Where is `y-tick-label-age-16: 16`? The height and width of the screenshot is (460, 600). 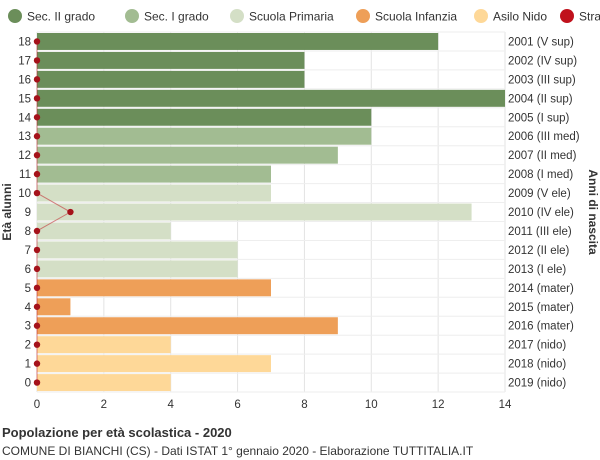 y-tick-label-age-16: 16 is located at coordinates (24, 80).